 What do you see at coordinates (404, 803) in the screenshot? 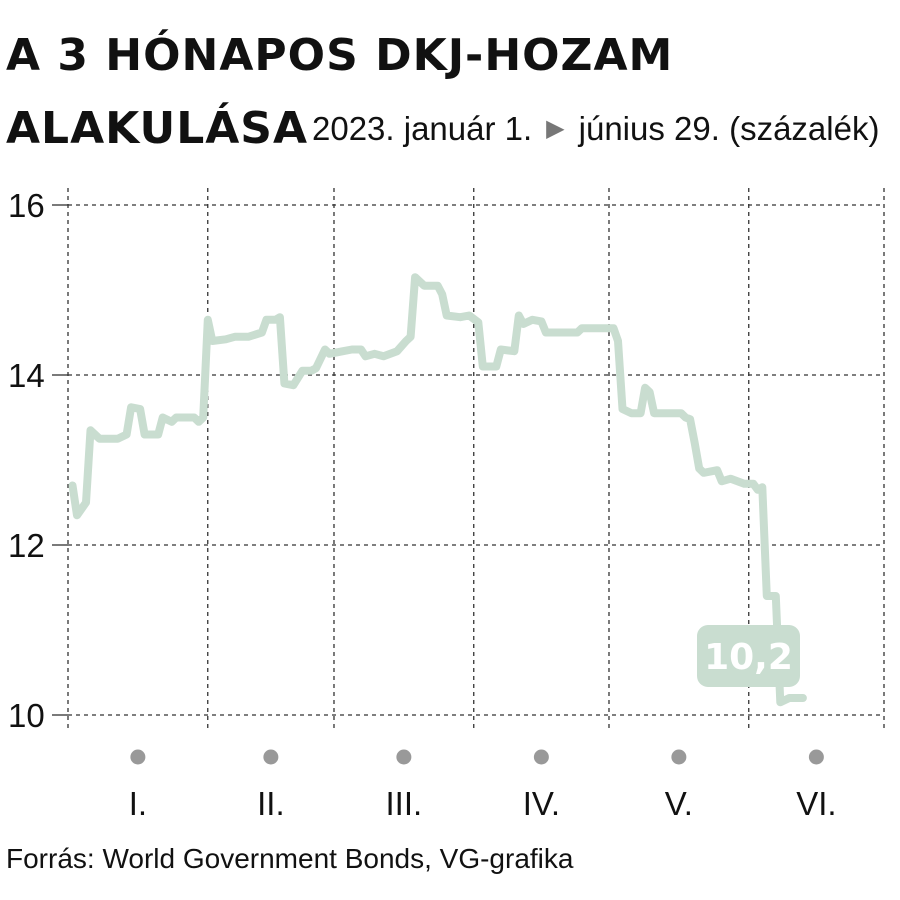
I see `month-label: III.` at bounding box center [404, 803].